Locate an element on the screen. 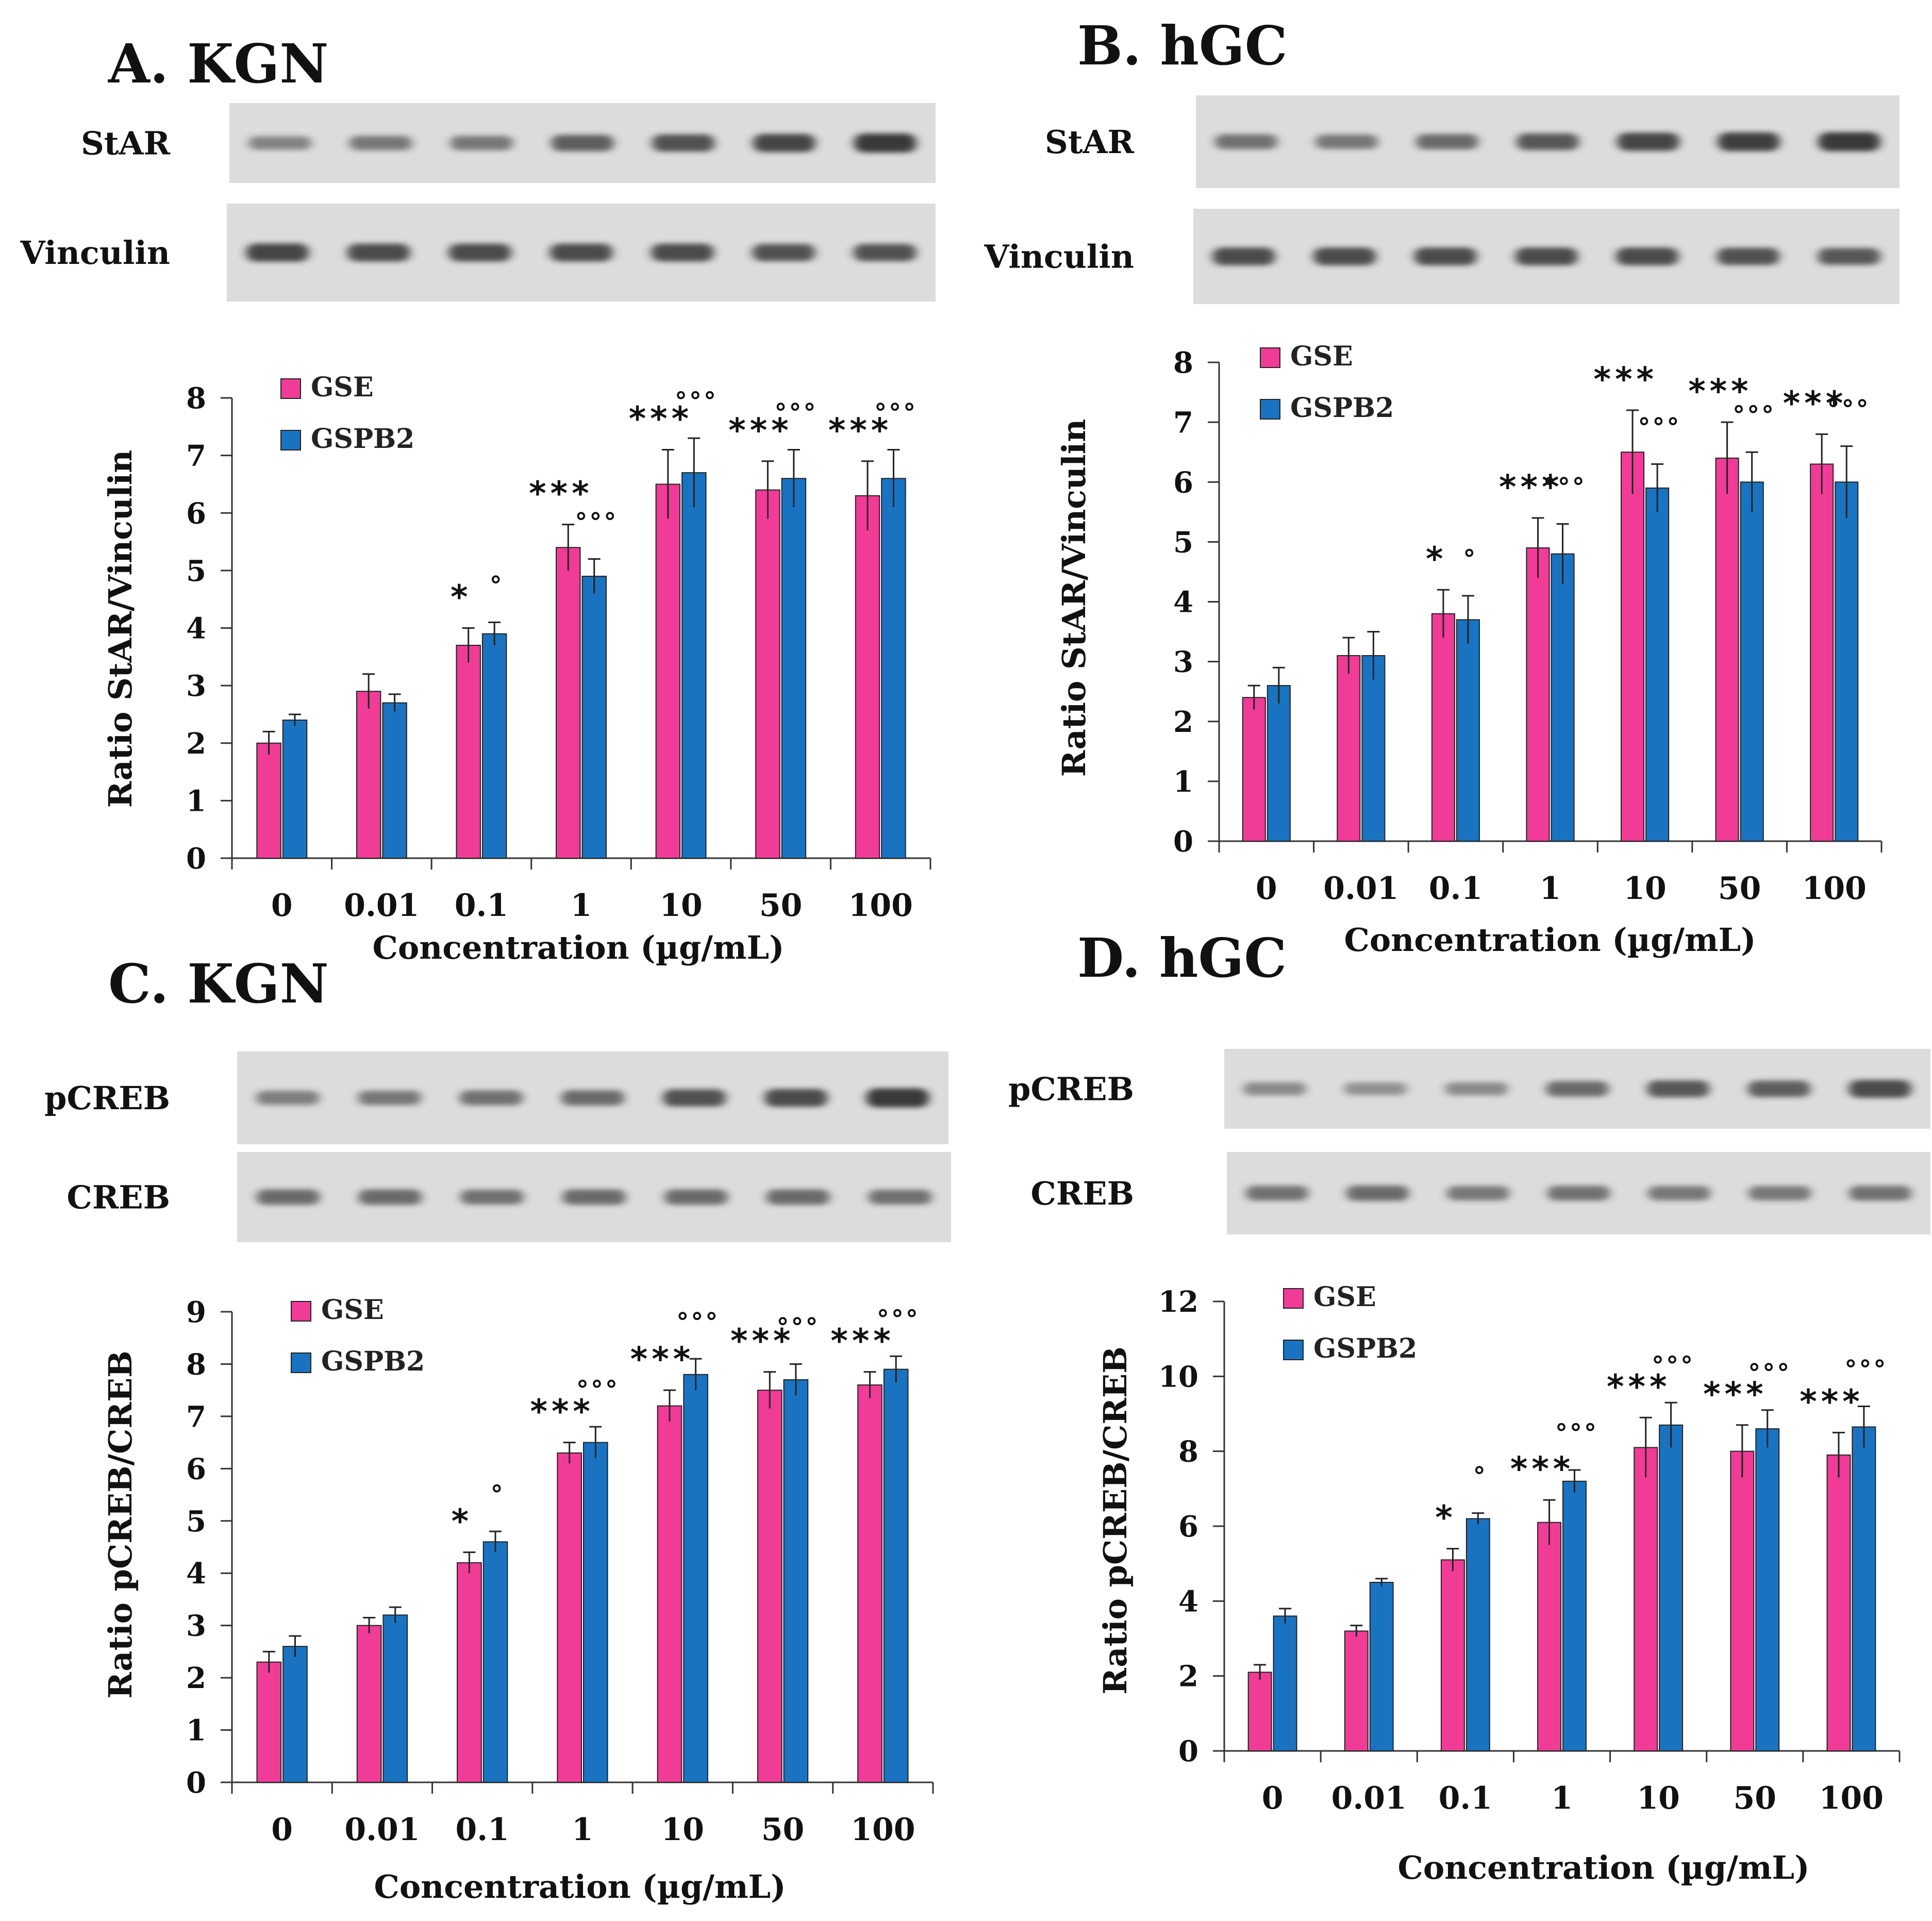 This screenshot has width=1932, height=1921. y-tick-label: 4 is located at coordinates (1188, 1601).